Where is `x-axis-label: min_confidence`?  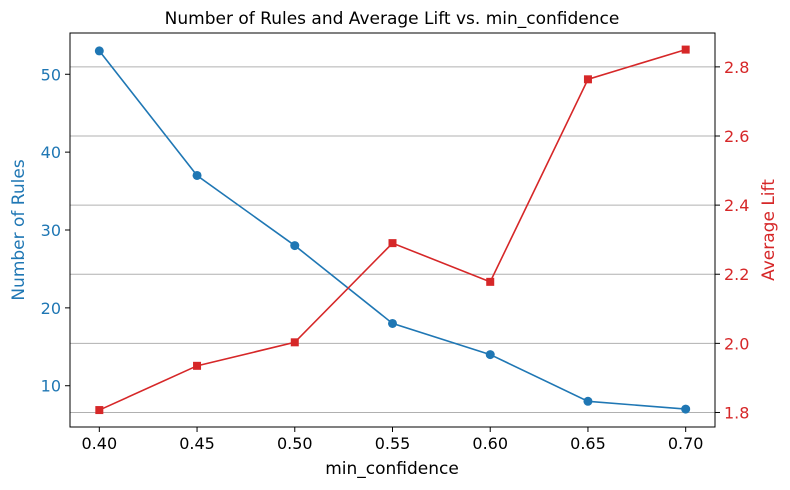
x-axis-label: min_confidence is located at coordinates (392, 469).